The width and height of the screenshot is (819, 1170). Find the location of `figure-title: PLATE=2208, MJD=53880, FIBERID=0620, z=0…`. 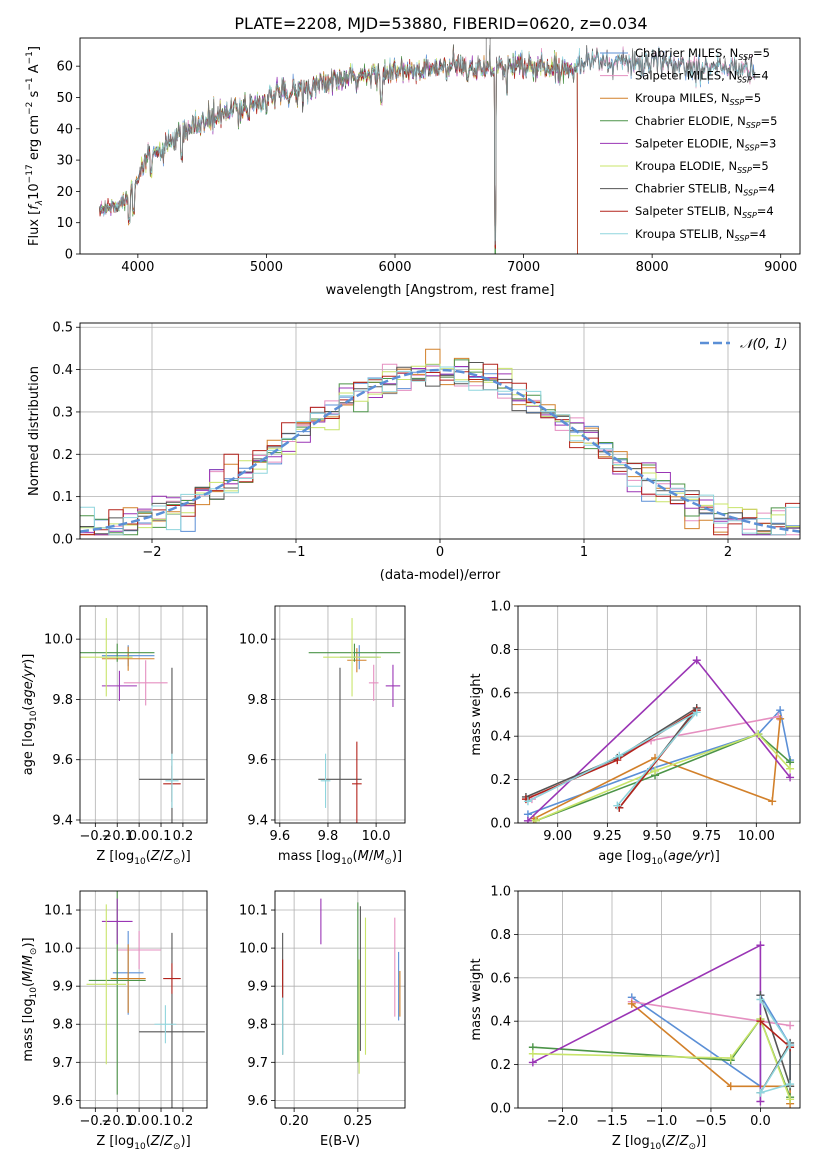

figure-title: PLATE=2208, MJD=53880, FIBERID=0620, z=0… is located at coordinates (440, 23).